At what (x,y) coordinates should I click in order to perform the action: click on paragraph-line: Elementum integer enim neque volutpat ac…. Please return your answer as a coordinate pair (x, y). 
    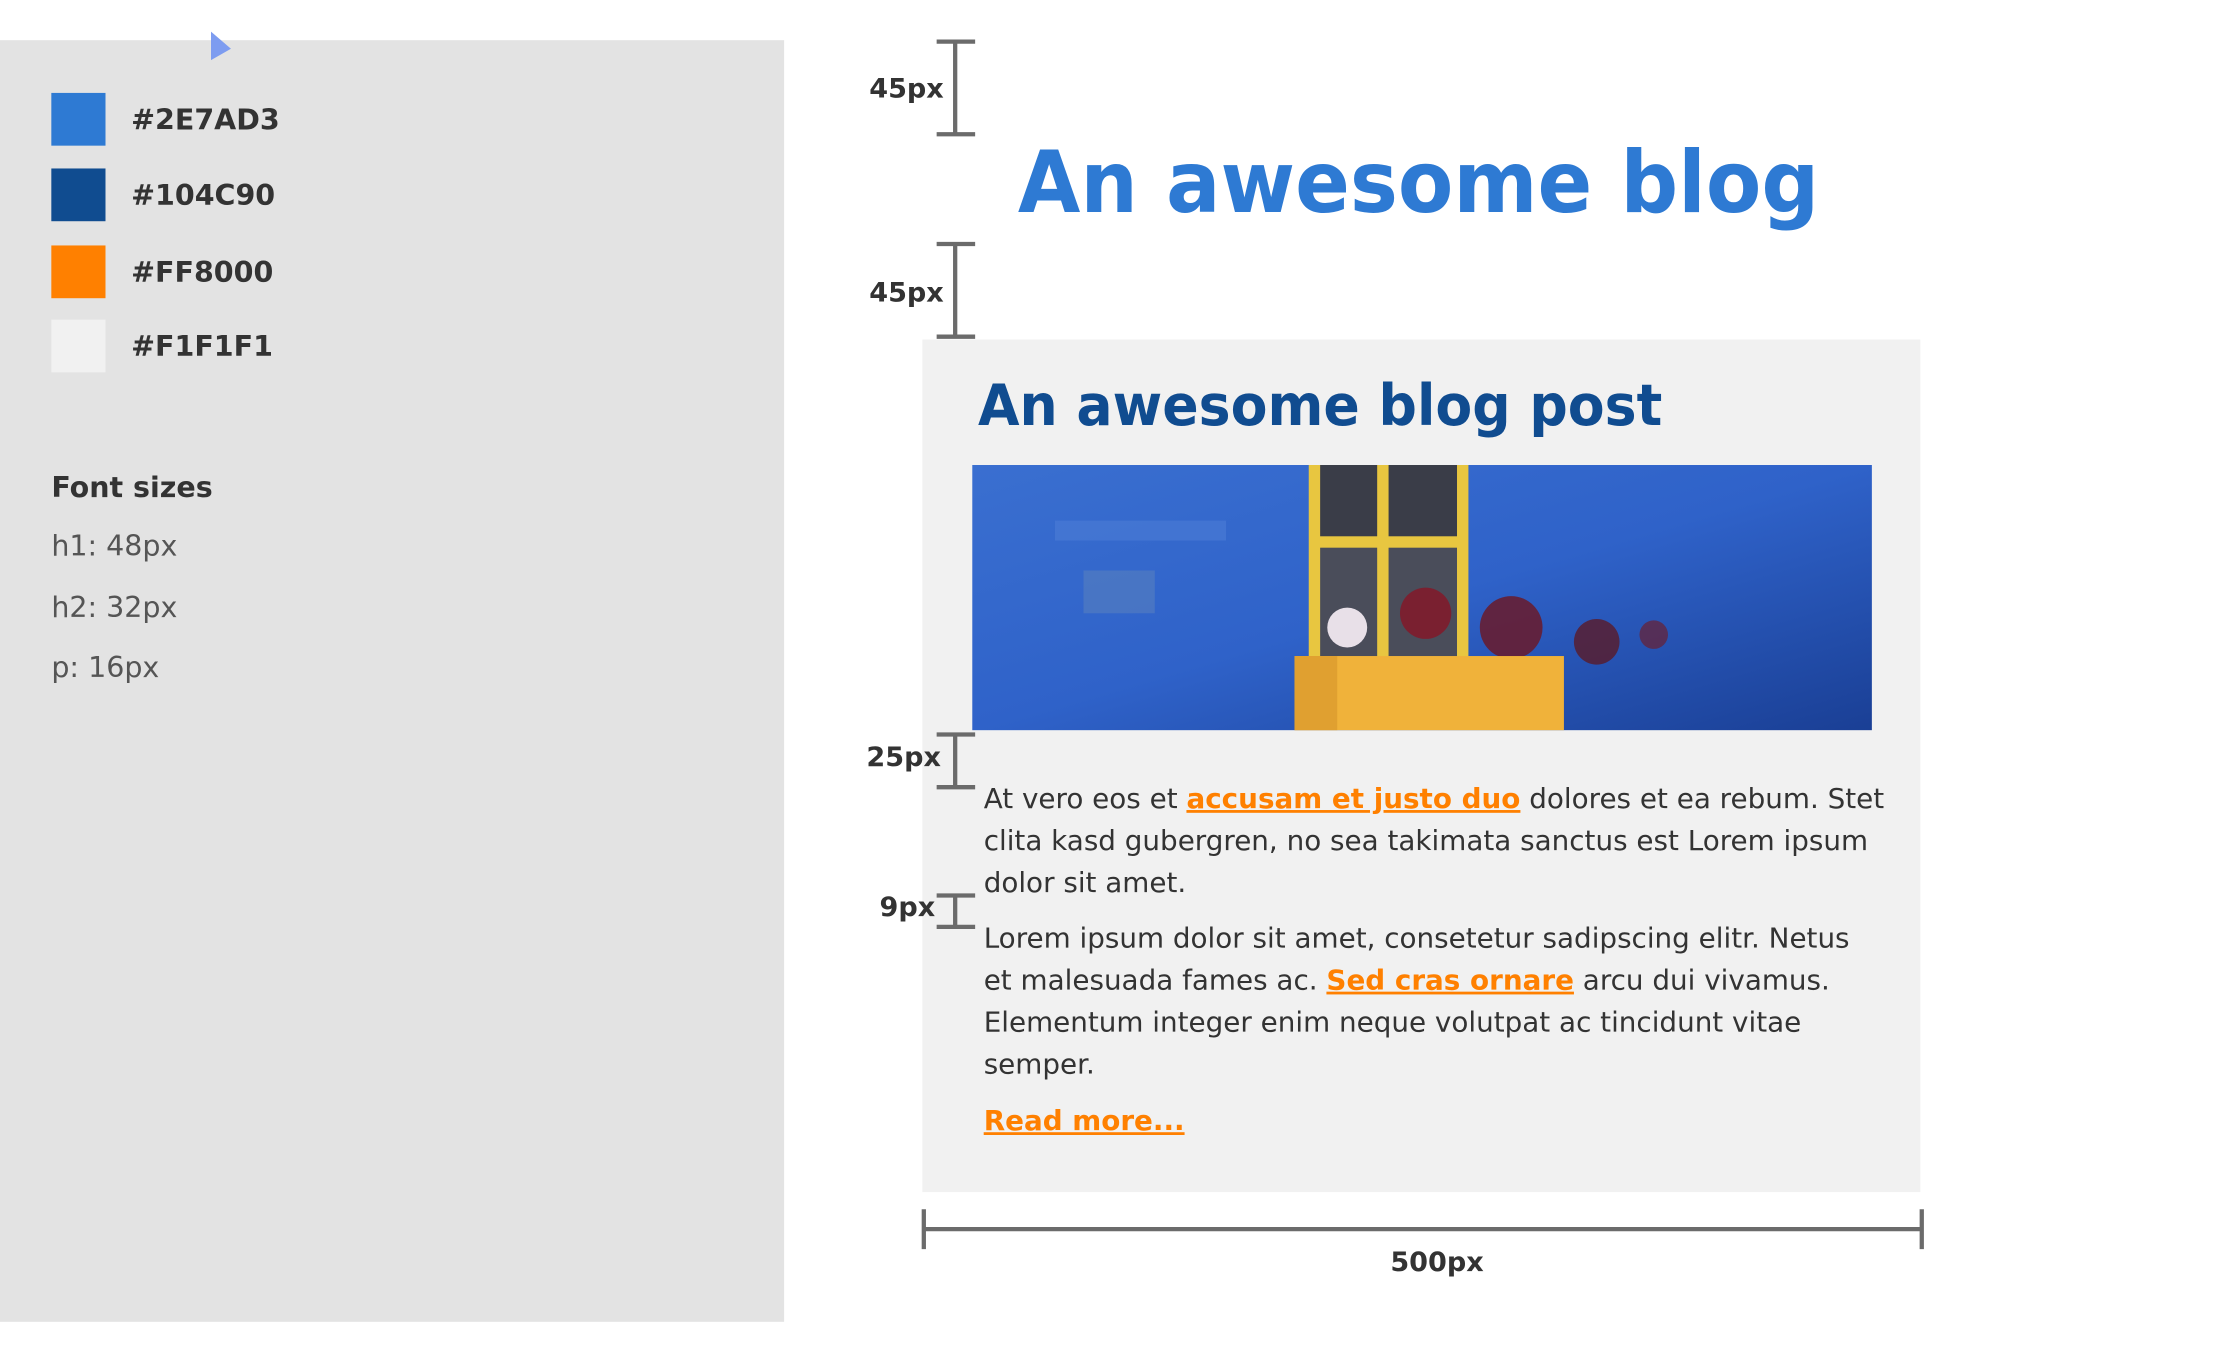
    Looking at the image, I should click on (1393, 1022).